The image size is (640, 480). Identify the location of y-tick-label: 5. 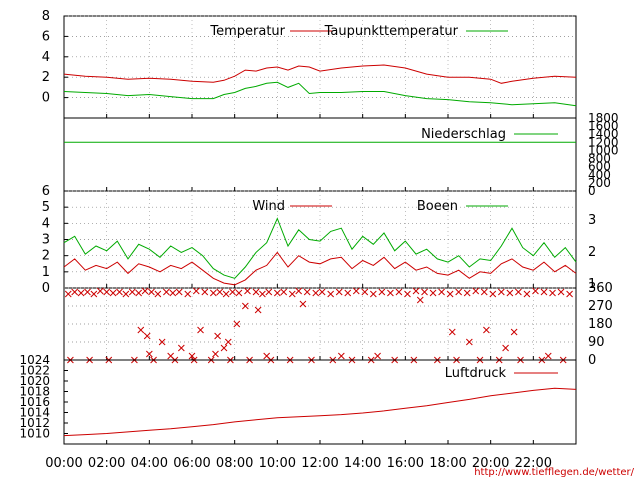
(46, 207).